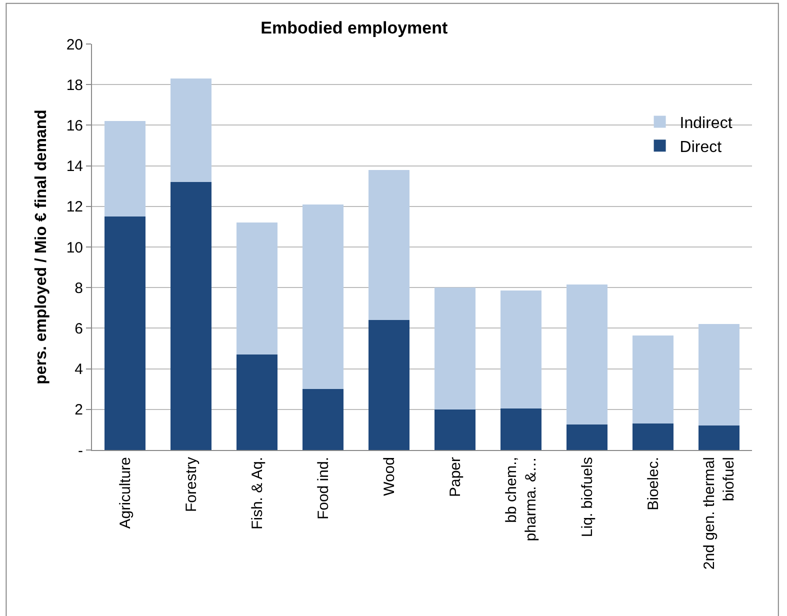 This screenshot has width=787, height=616. I want to click on y-tick-label: 12, so click(74, 207).